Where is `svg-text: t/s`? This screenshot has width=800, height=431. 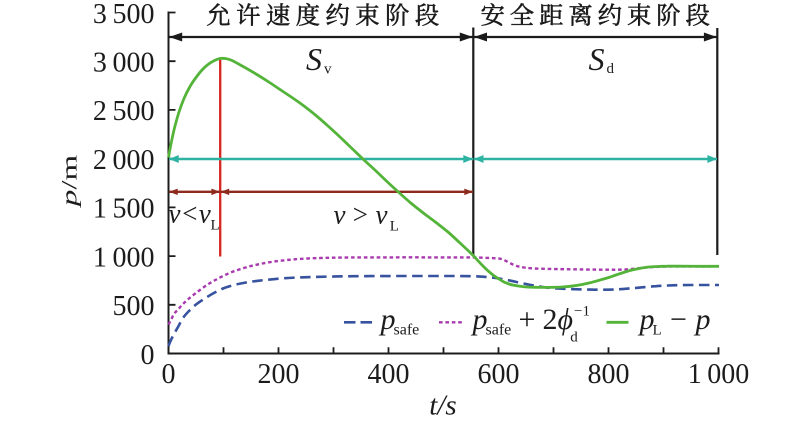
svg-text: t/s is located at coordinates (442, 406).